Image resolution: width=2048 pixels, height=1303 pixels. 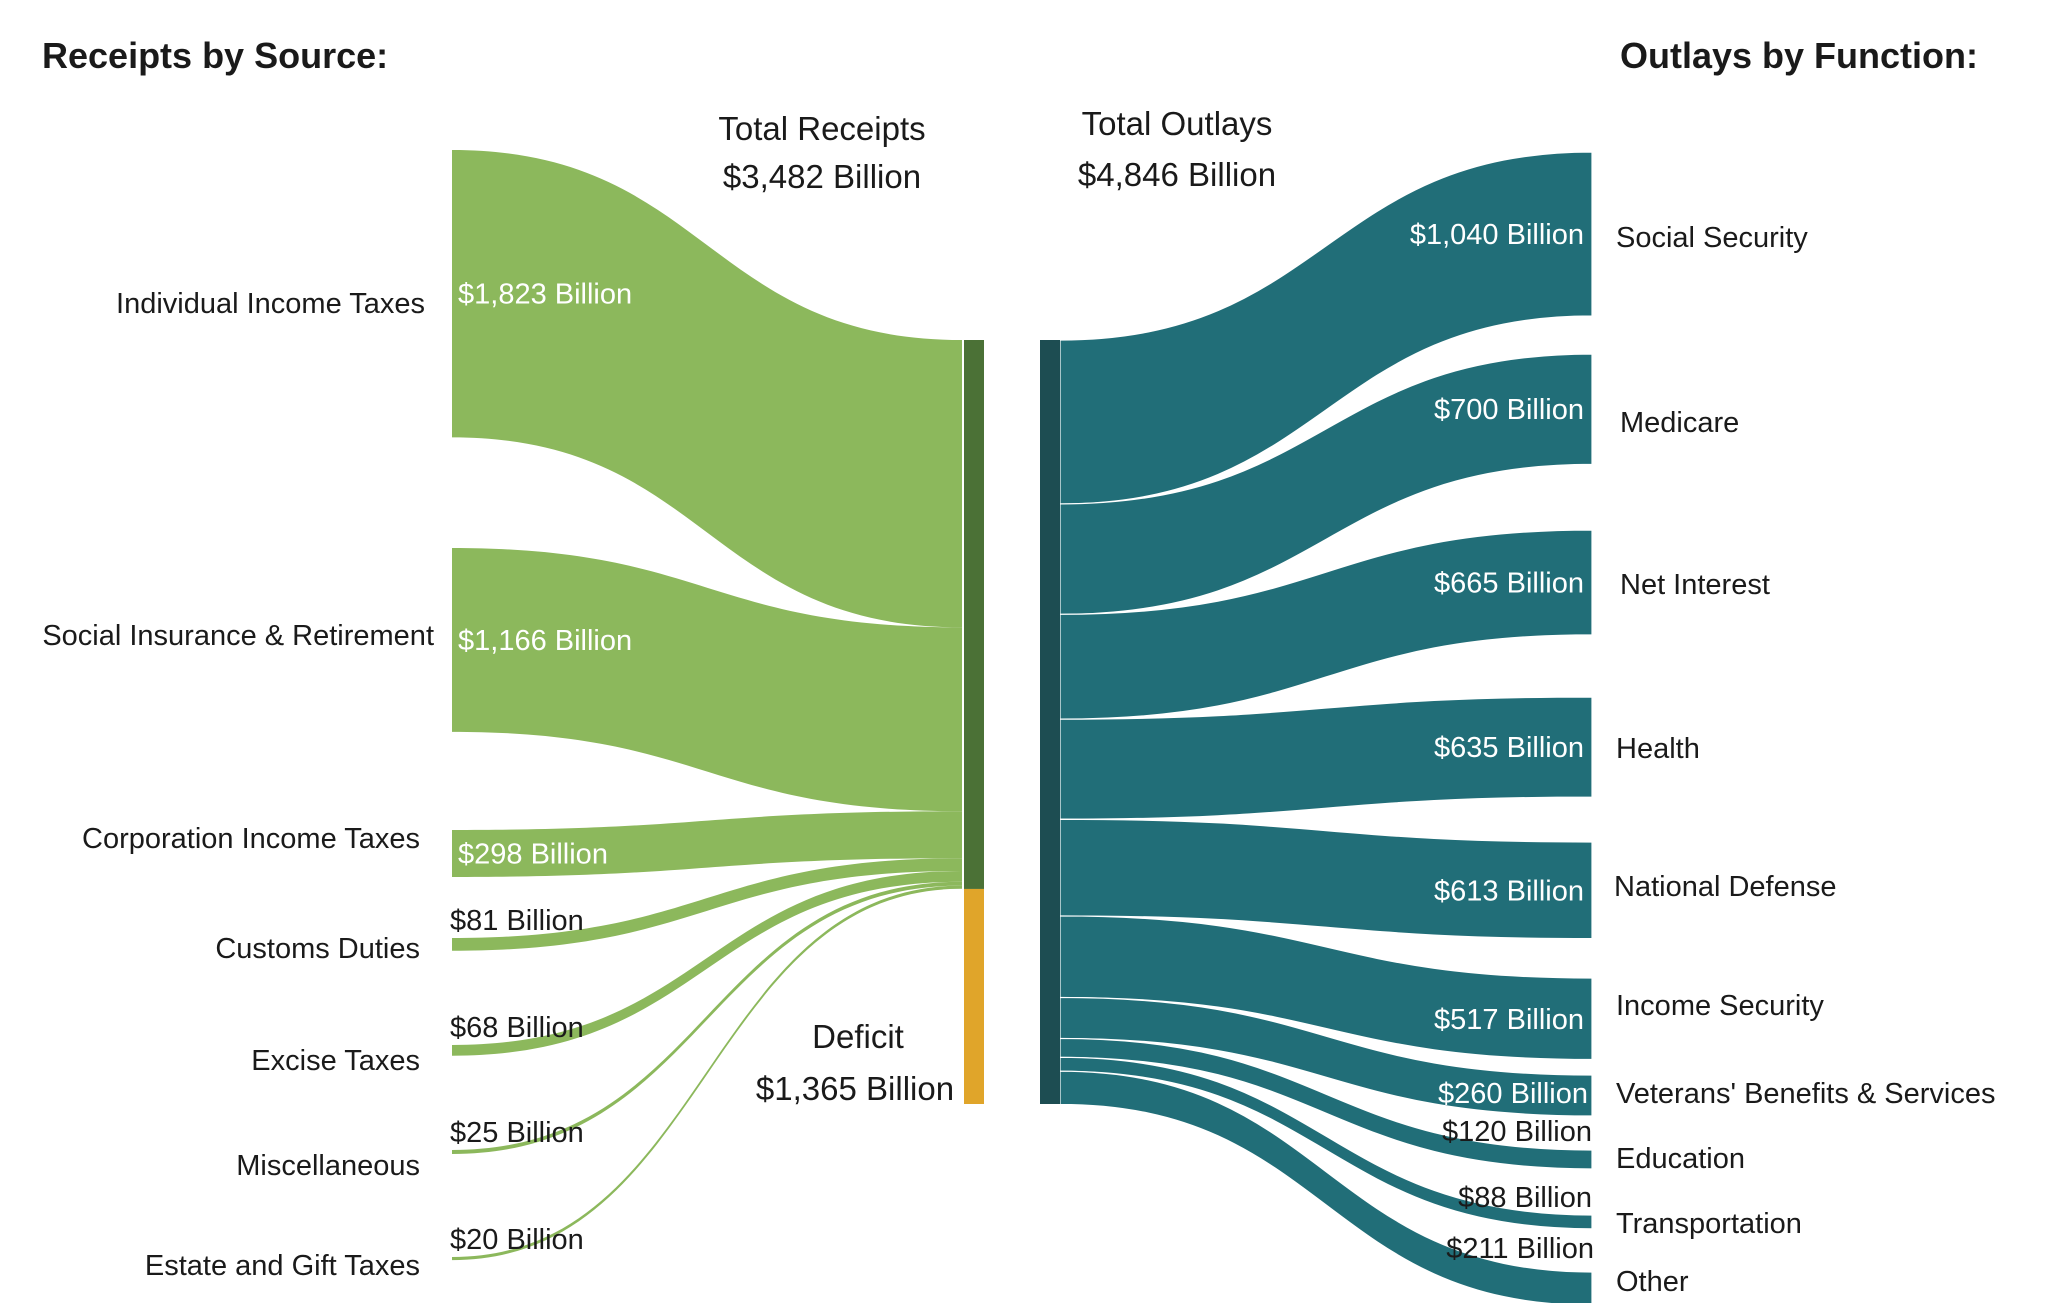 I want to click on outlay-value-income-security: $517 Billion, so click(x=1509, y=1020).